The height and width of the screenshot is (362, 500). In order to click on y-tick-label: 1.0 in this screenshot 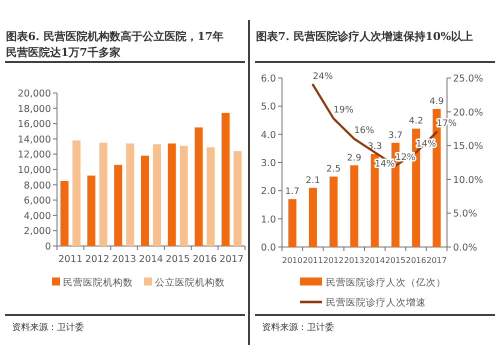, I will do `click(268, 220)`.